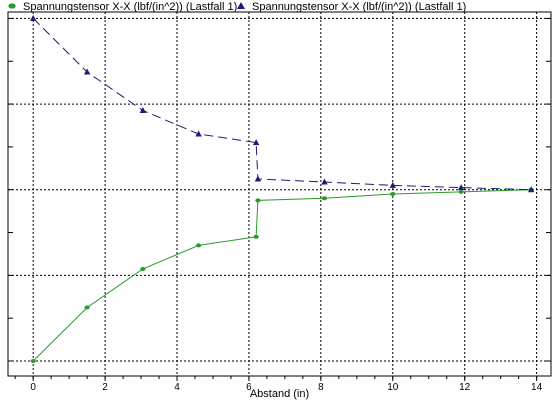 The width and height of the screenshot is (560, 400). I want to click on x-tick-label: 6, so click(249, 387).